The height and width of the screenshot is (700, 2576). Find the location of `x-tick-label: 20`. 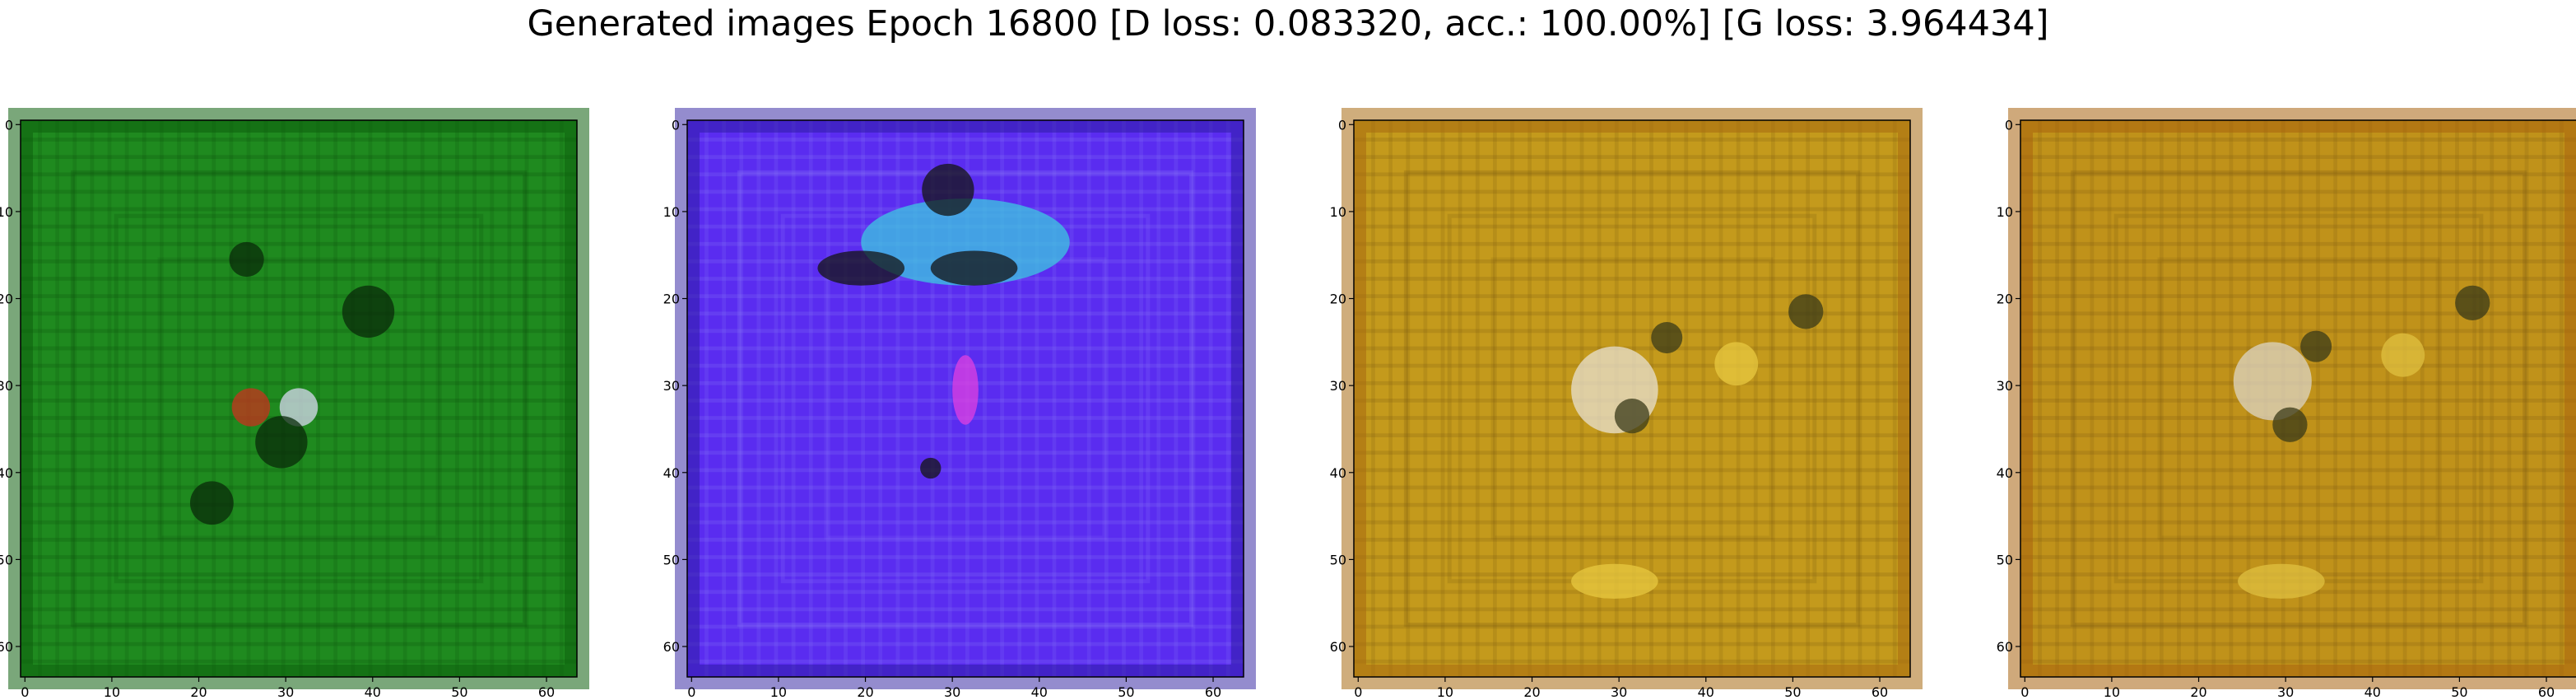

x-tick-label: 20 is located at coordinates (1531, 692).